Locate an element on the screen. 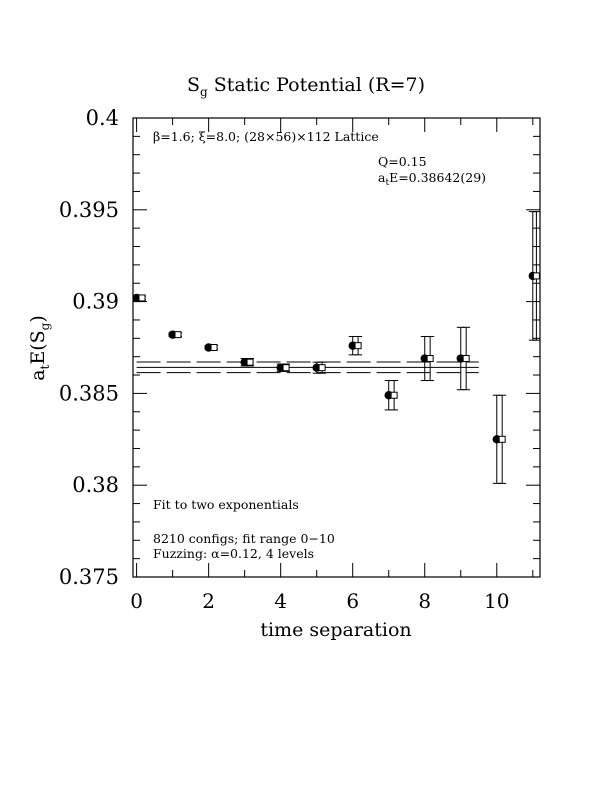  x-tick-label: 10 is located at coordinates (496, 601).